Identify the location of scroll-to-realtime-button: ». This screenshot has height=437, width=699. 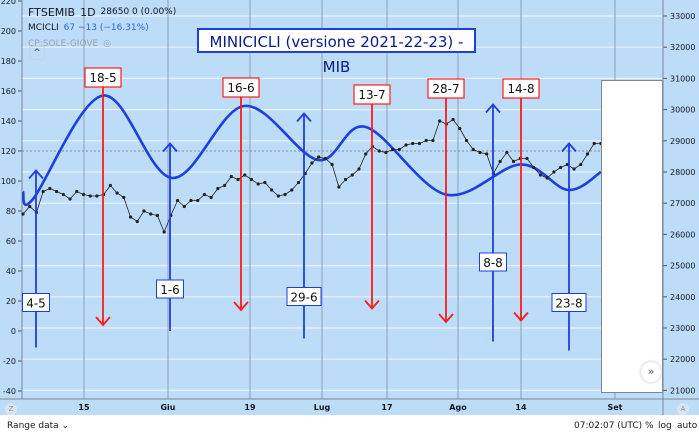
(651, 372).